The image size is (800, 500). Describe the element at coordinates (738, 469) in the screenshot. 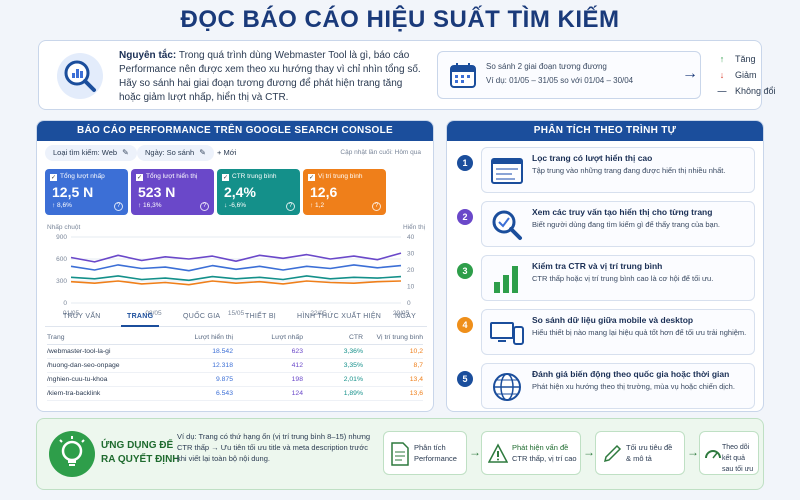

I see `flow-line: sau tối ưu` at that location.